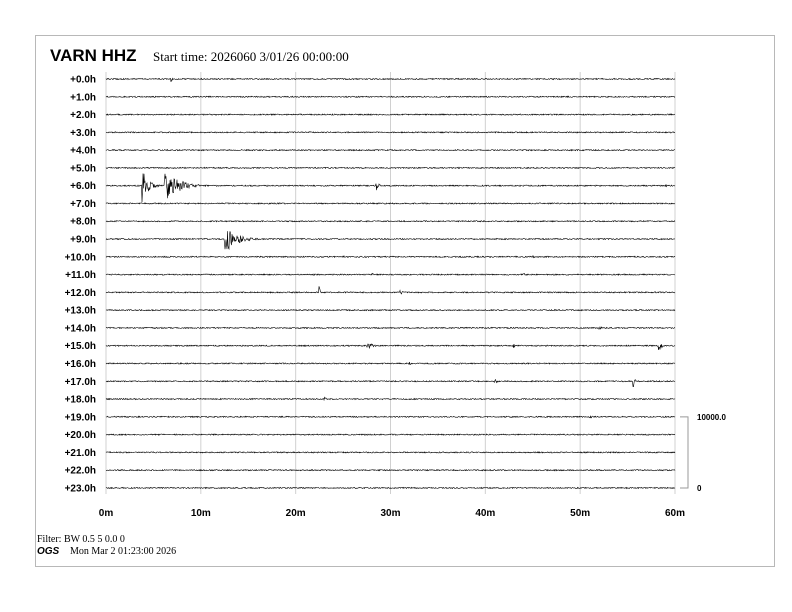 The height and width of the screenshot is (612, 792). I want to click on station-title: VARN HHZ, so click(93, 55).